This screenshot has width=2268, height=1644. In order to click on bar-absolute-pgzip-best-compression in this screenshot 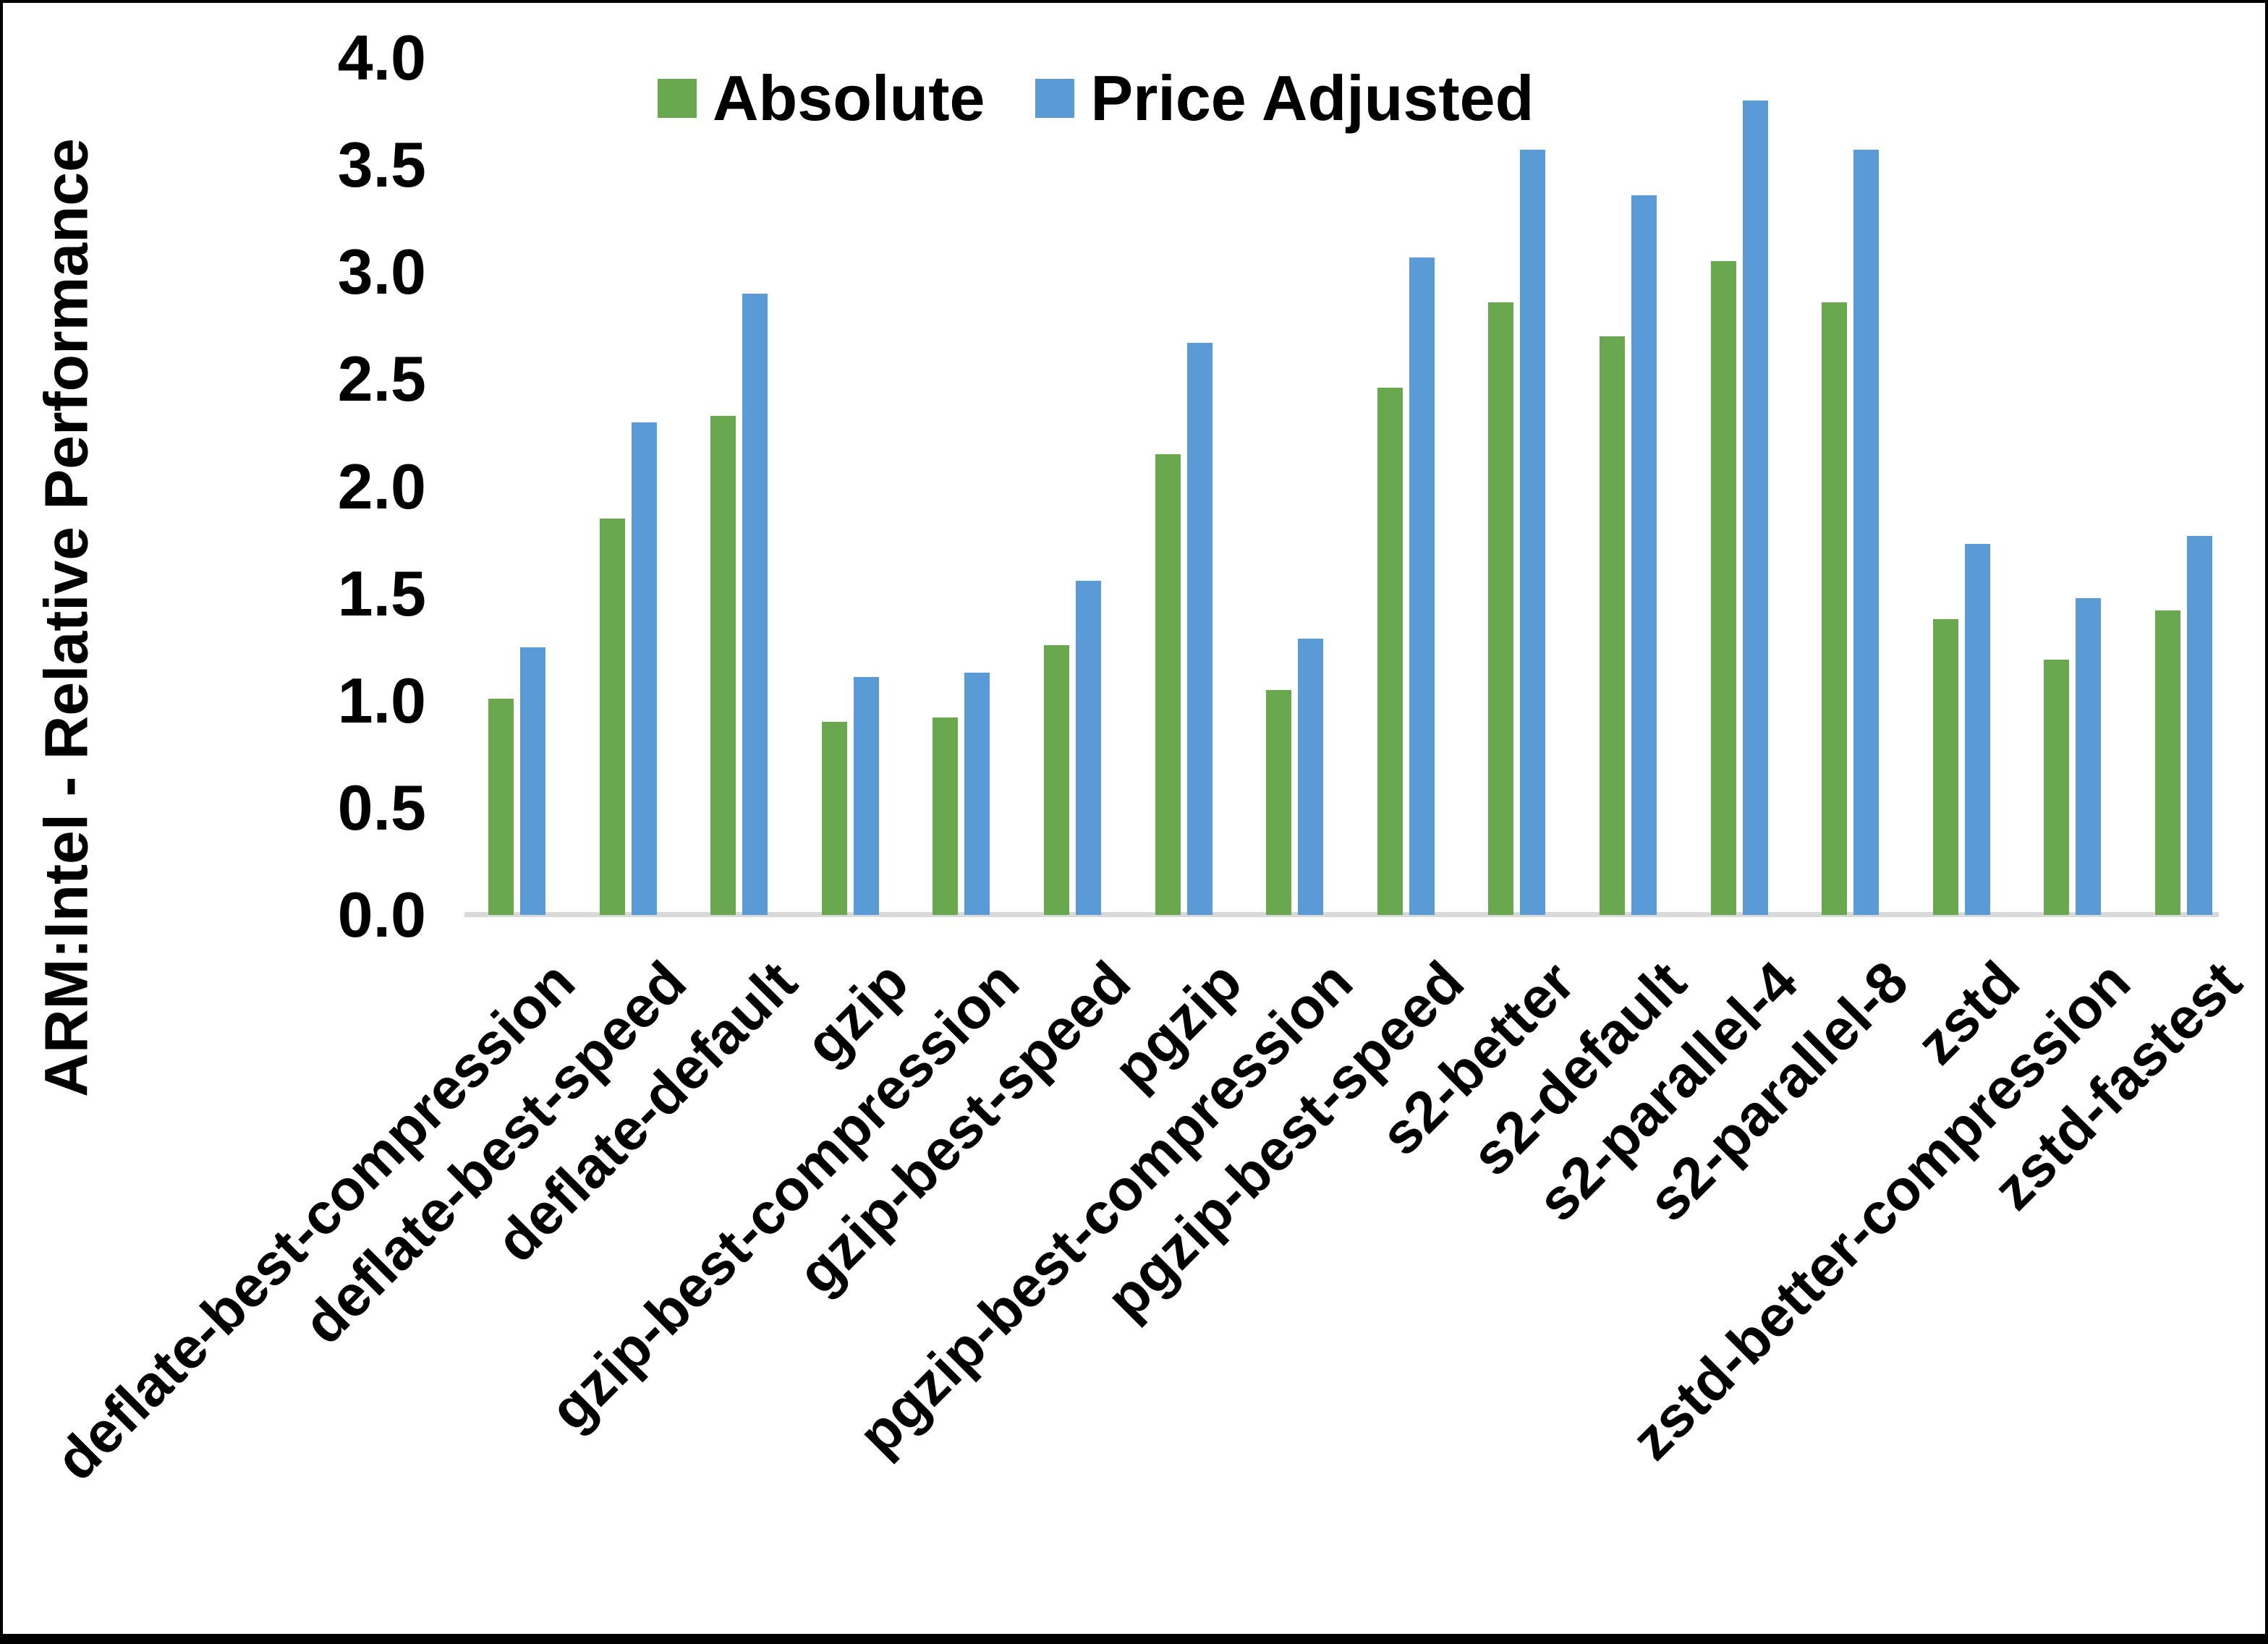, I will do `click(1278, 802)`.